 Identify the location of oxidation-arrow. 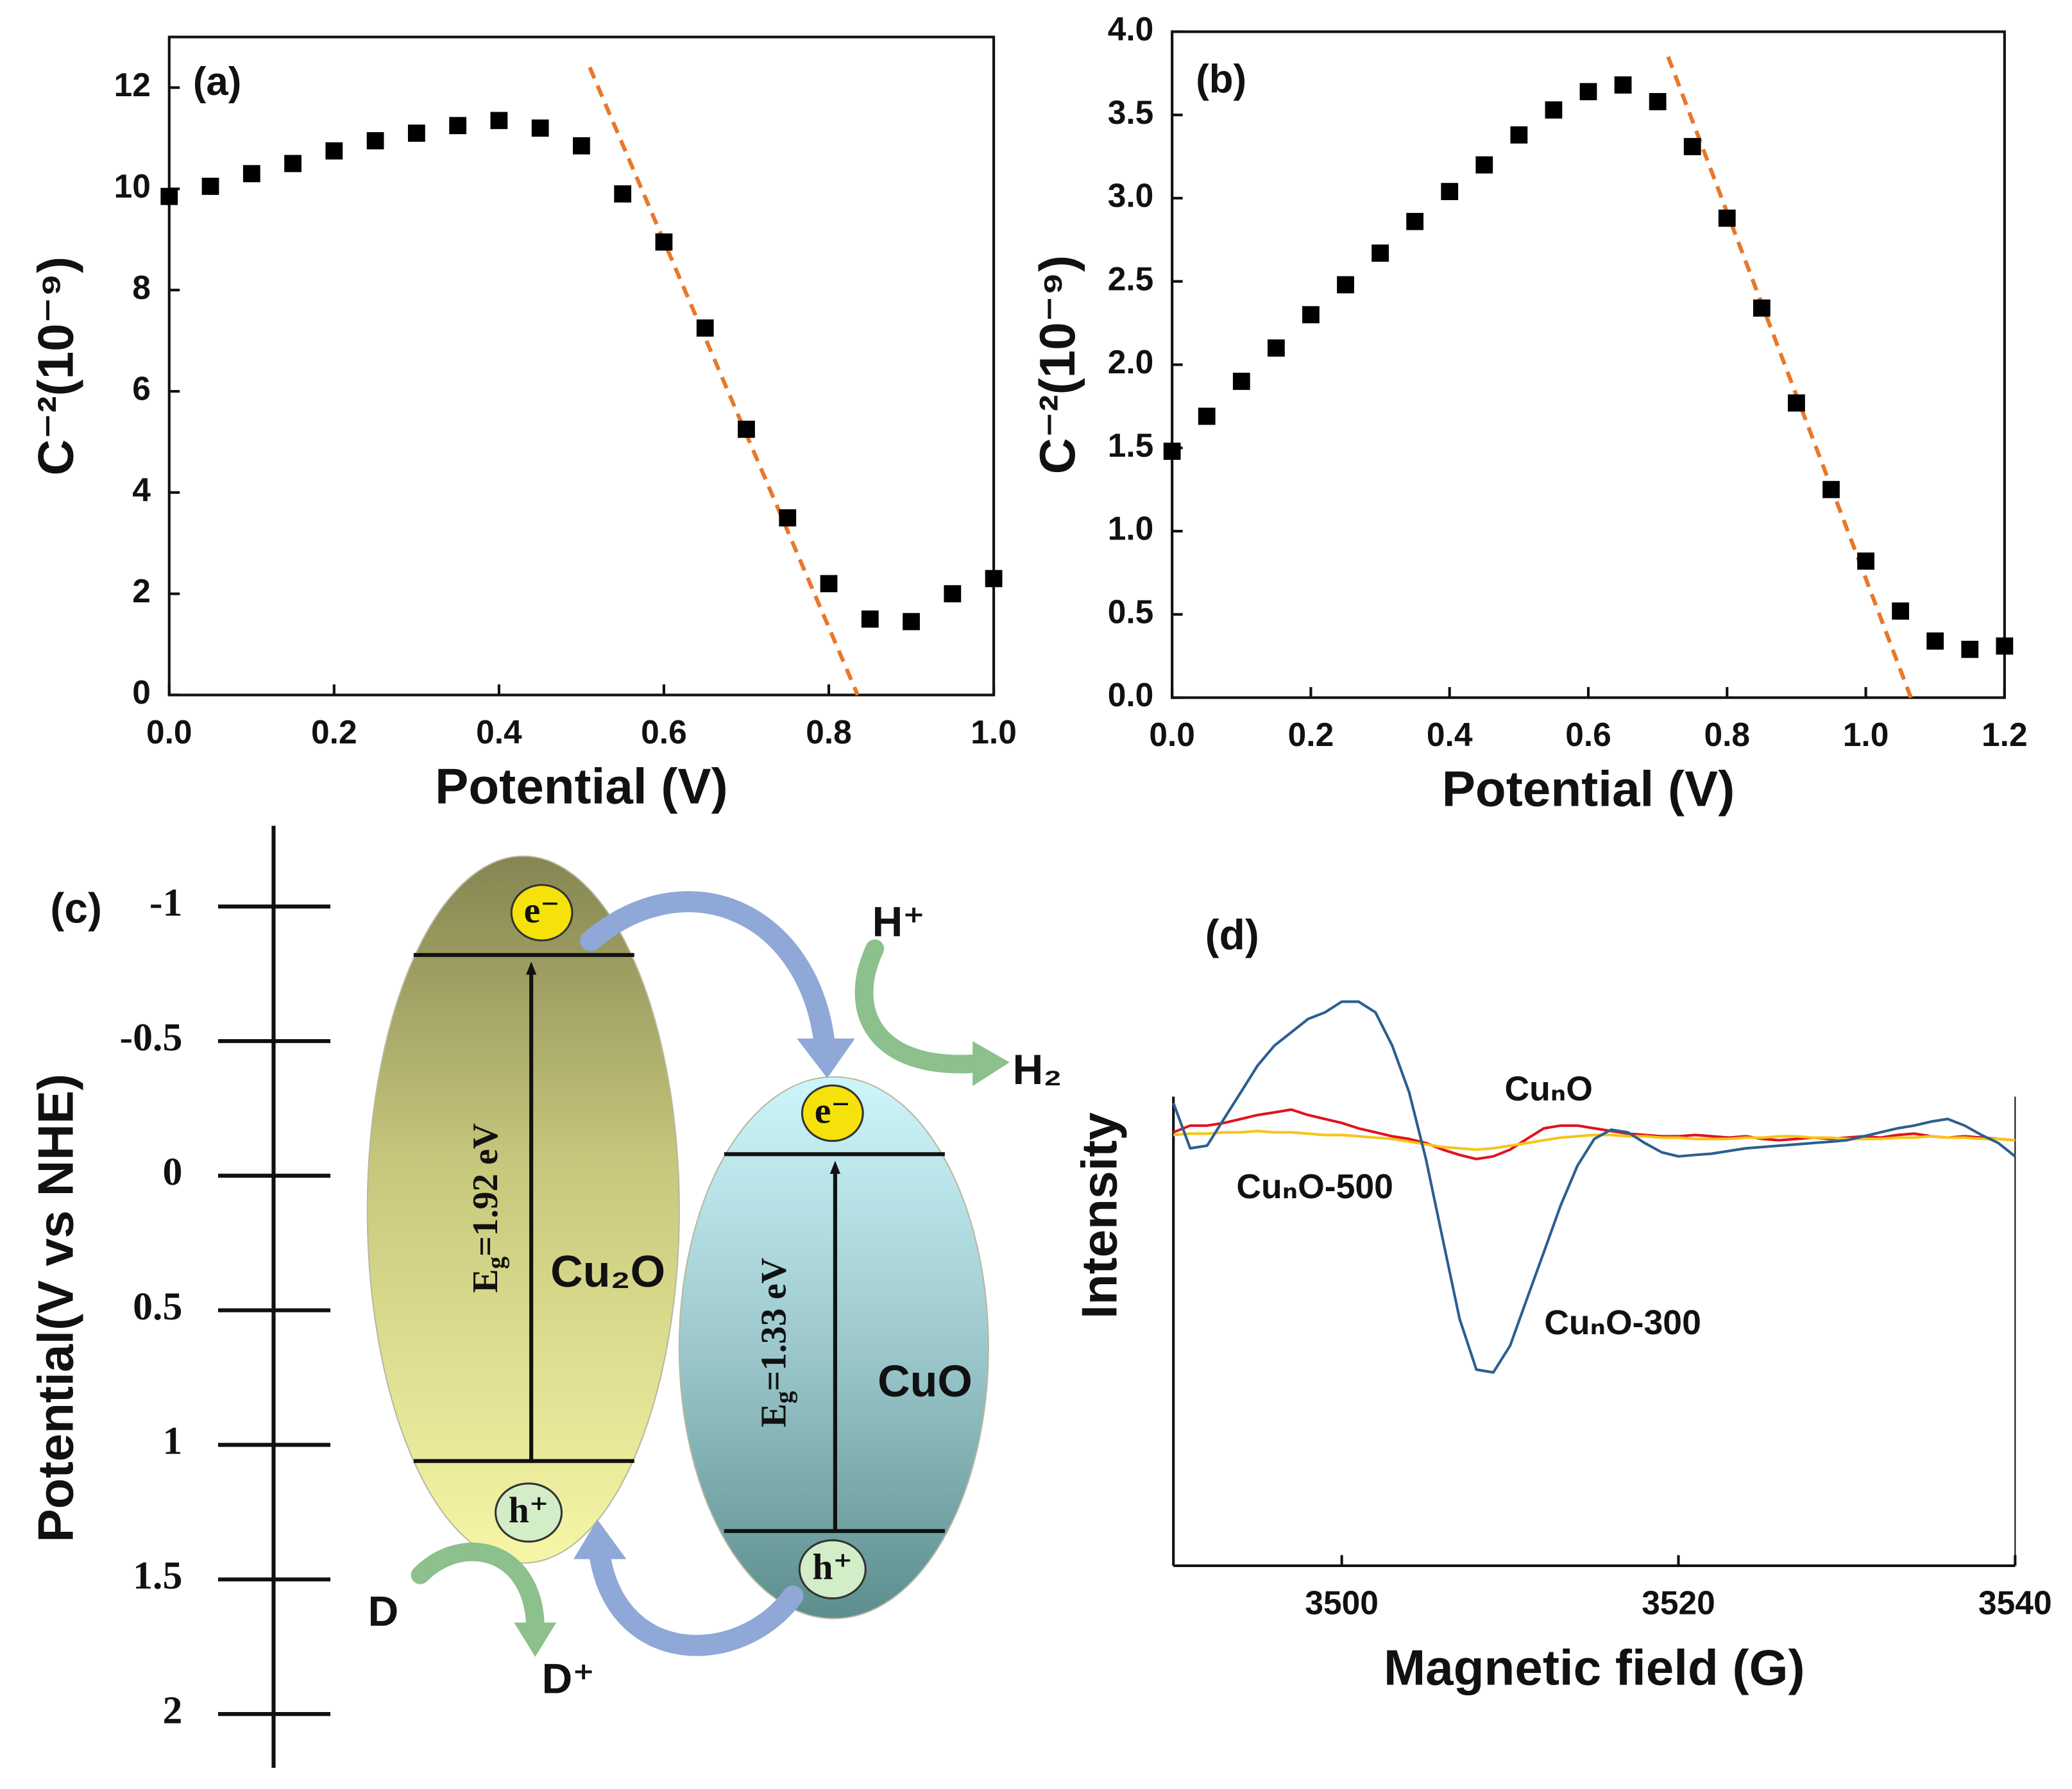
(478, 1588).